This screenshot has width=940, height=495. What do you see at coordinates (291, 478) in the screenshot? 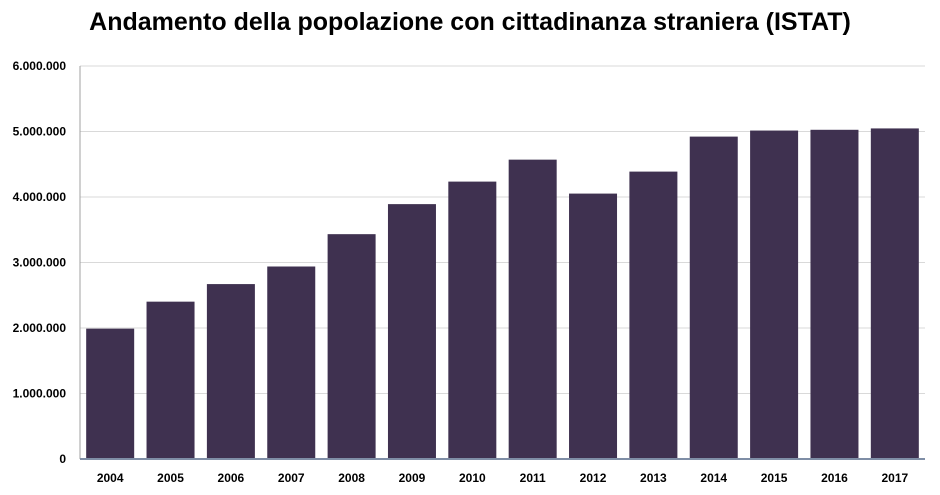
I see `x-tick-label: 2007` at bounding box center [291, 478].